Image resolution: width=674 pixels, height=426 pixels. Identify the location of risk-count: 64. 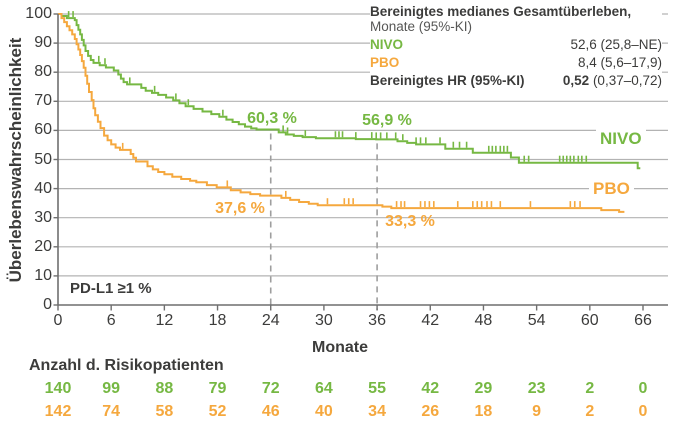
(324, 388).